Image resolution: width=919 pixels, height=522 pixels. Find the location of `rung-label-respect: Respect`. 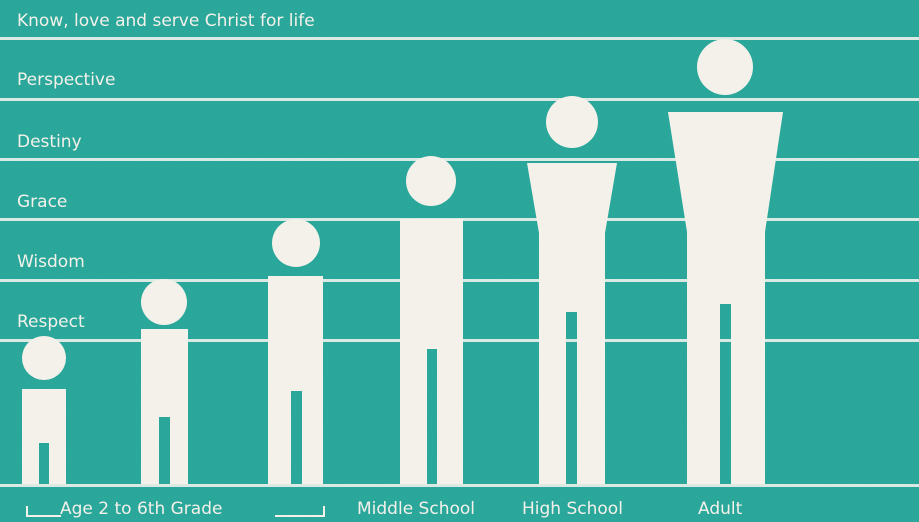

rung-label-respect: Respect is located at coordinates (51, 322).